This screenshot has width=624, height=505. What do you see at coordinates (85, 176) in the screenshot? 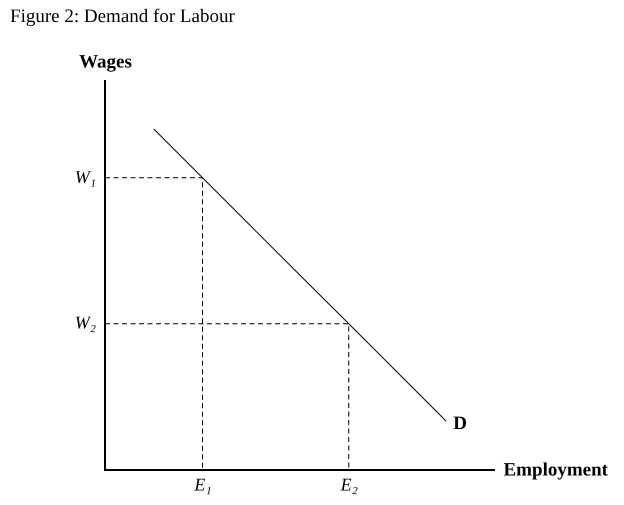
I see `series-label: W₁` at bounding box center [85, 176].